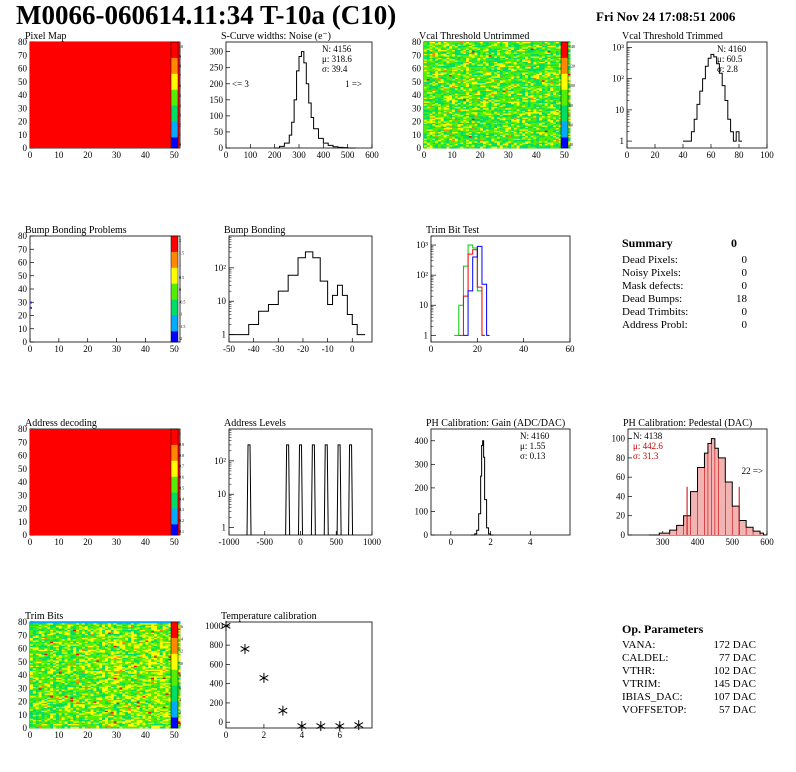 The image size is (796, 772). I want to click on plot-frame, so click(697, 95).